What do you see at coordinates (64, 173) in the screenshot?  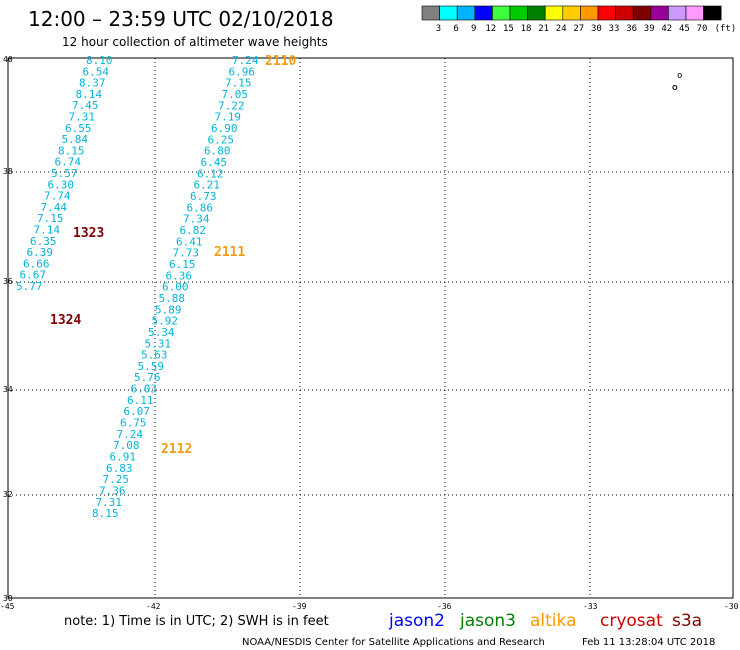 I see `wave-height-value: 5.57` at bounding box center [64, 173].